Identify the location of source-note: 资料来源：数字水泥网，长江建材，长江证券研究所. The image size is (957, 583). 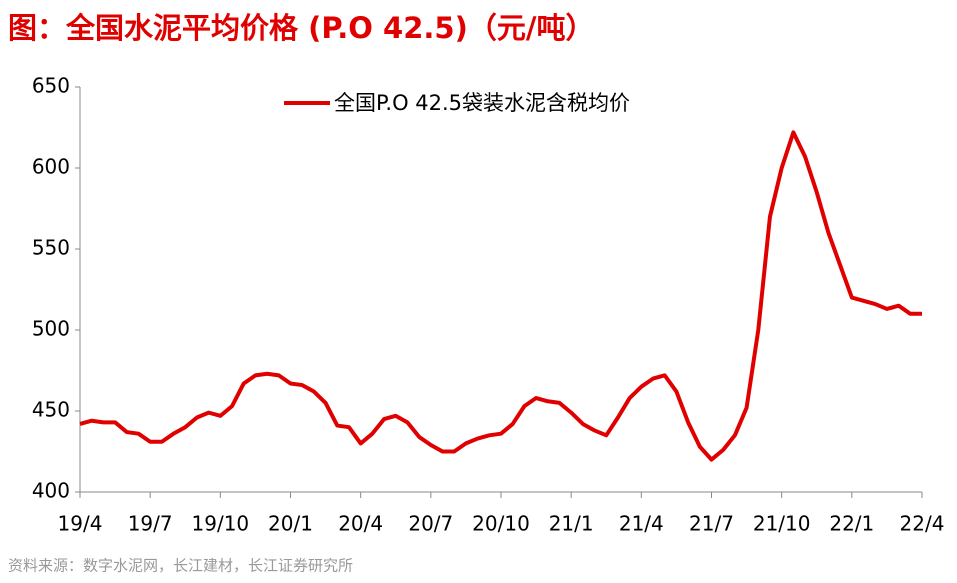
(180, 566).